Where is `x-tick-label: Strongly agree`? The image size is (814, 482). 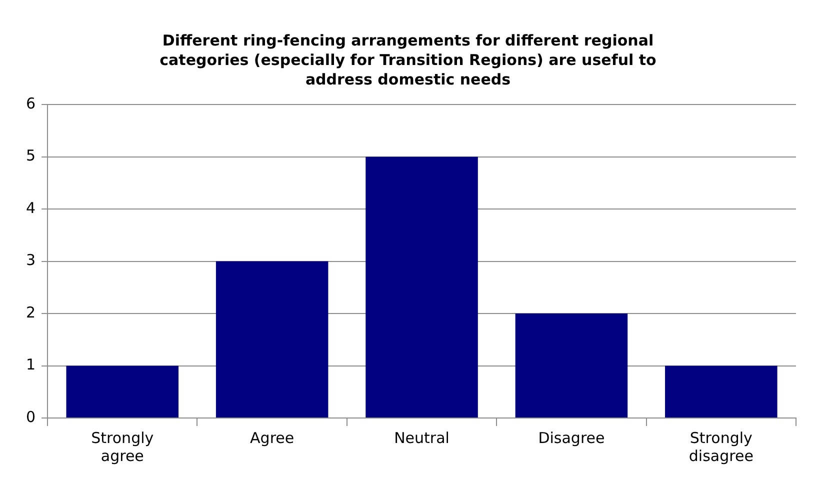 x-tick-label: Strongly agree is located at coordinates (122, 446).